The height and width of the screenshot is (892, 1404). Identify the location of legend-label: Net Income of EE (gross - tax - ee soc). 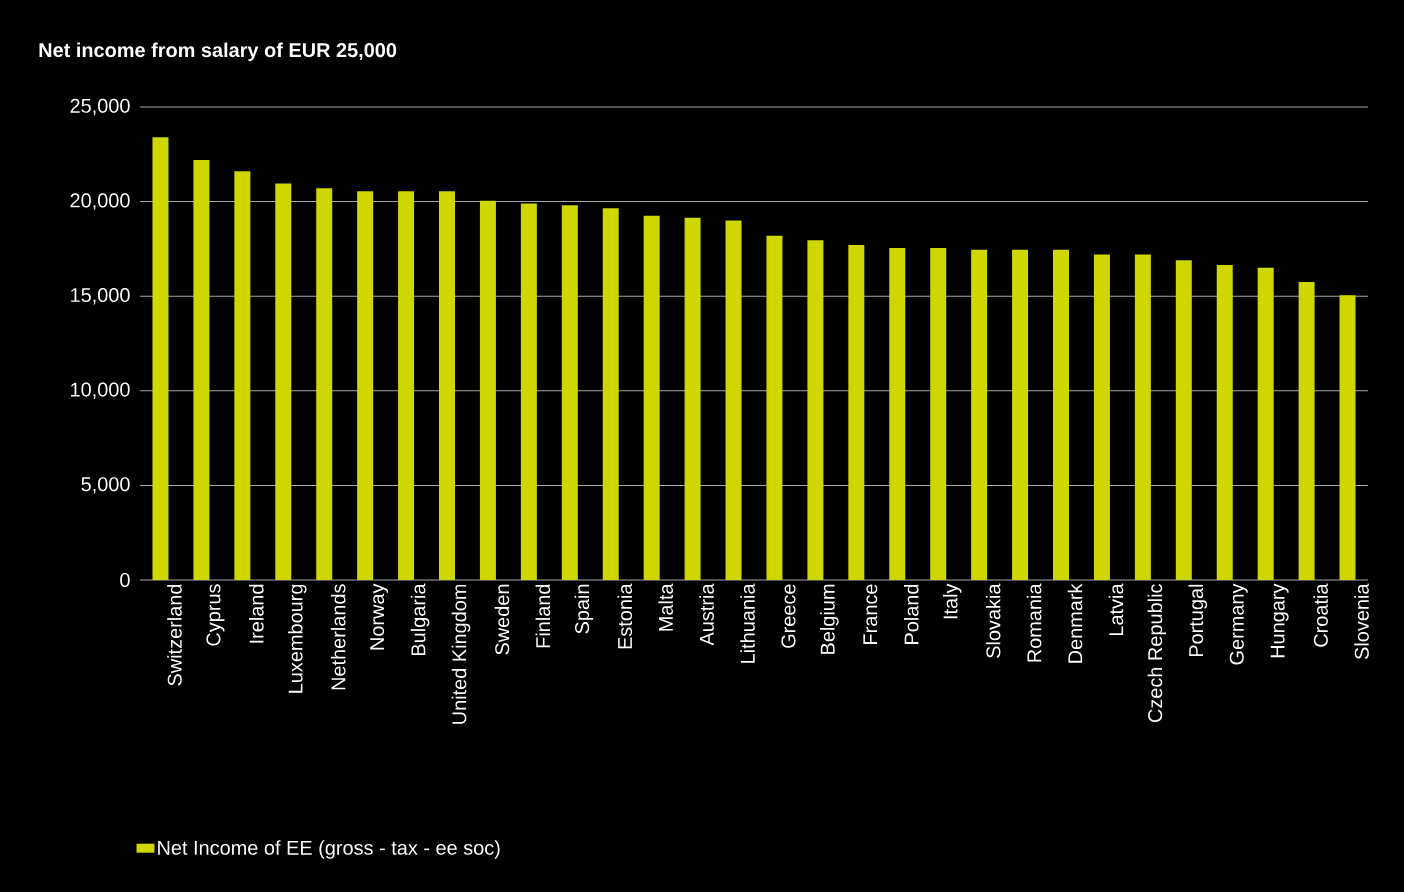
(329, 849).